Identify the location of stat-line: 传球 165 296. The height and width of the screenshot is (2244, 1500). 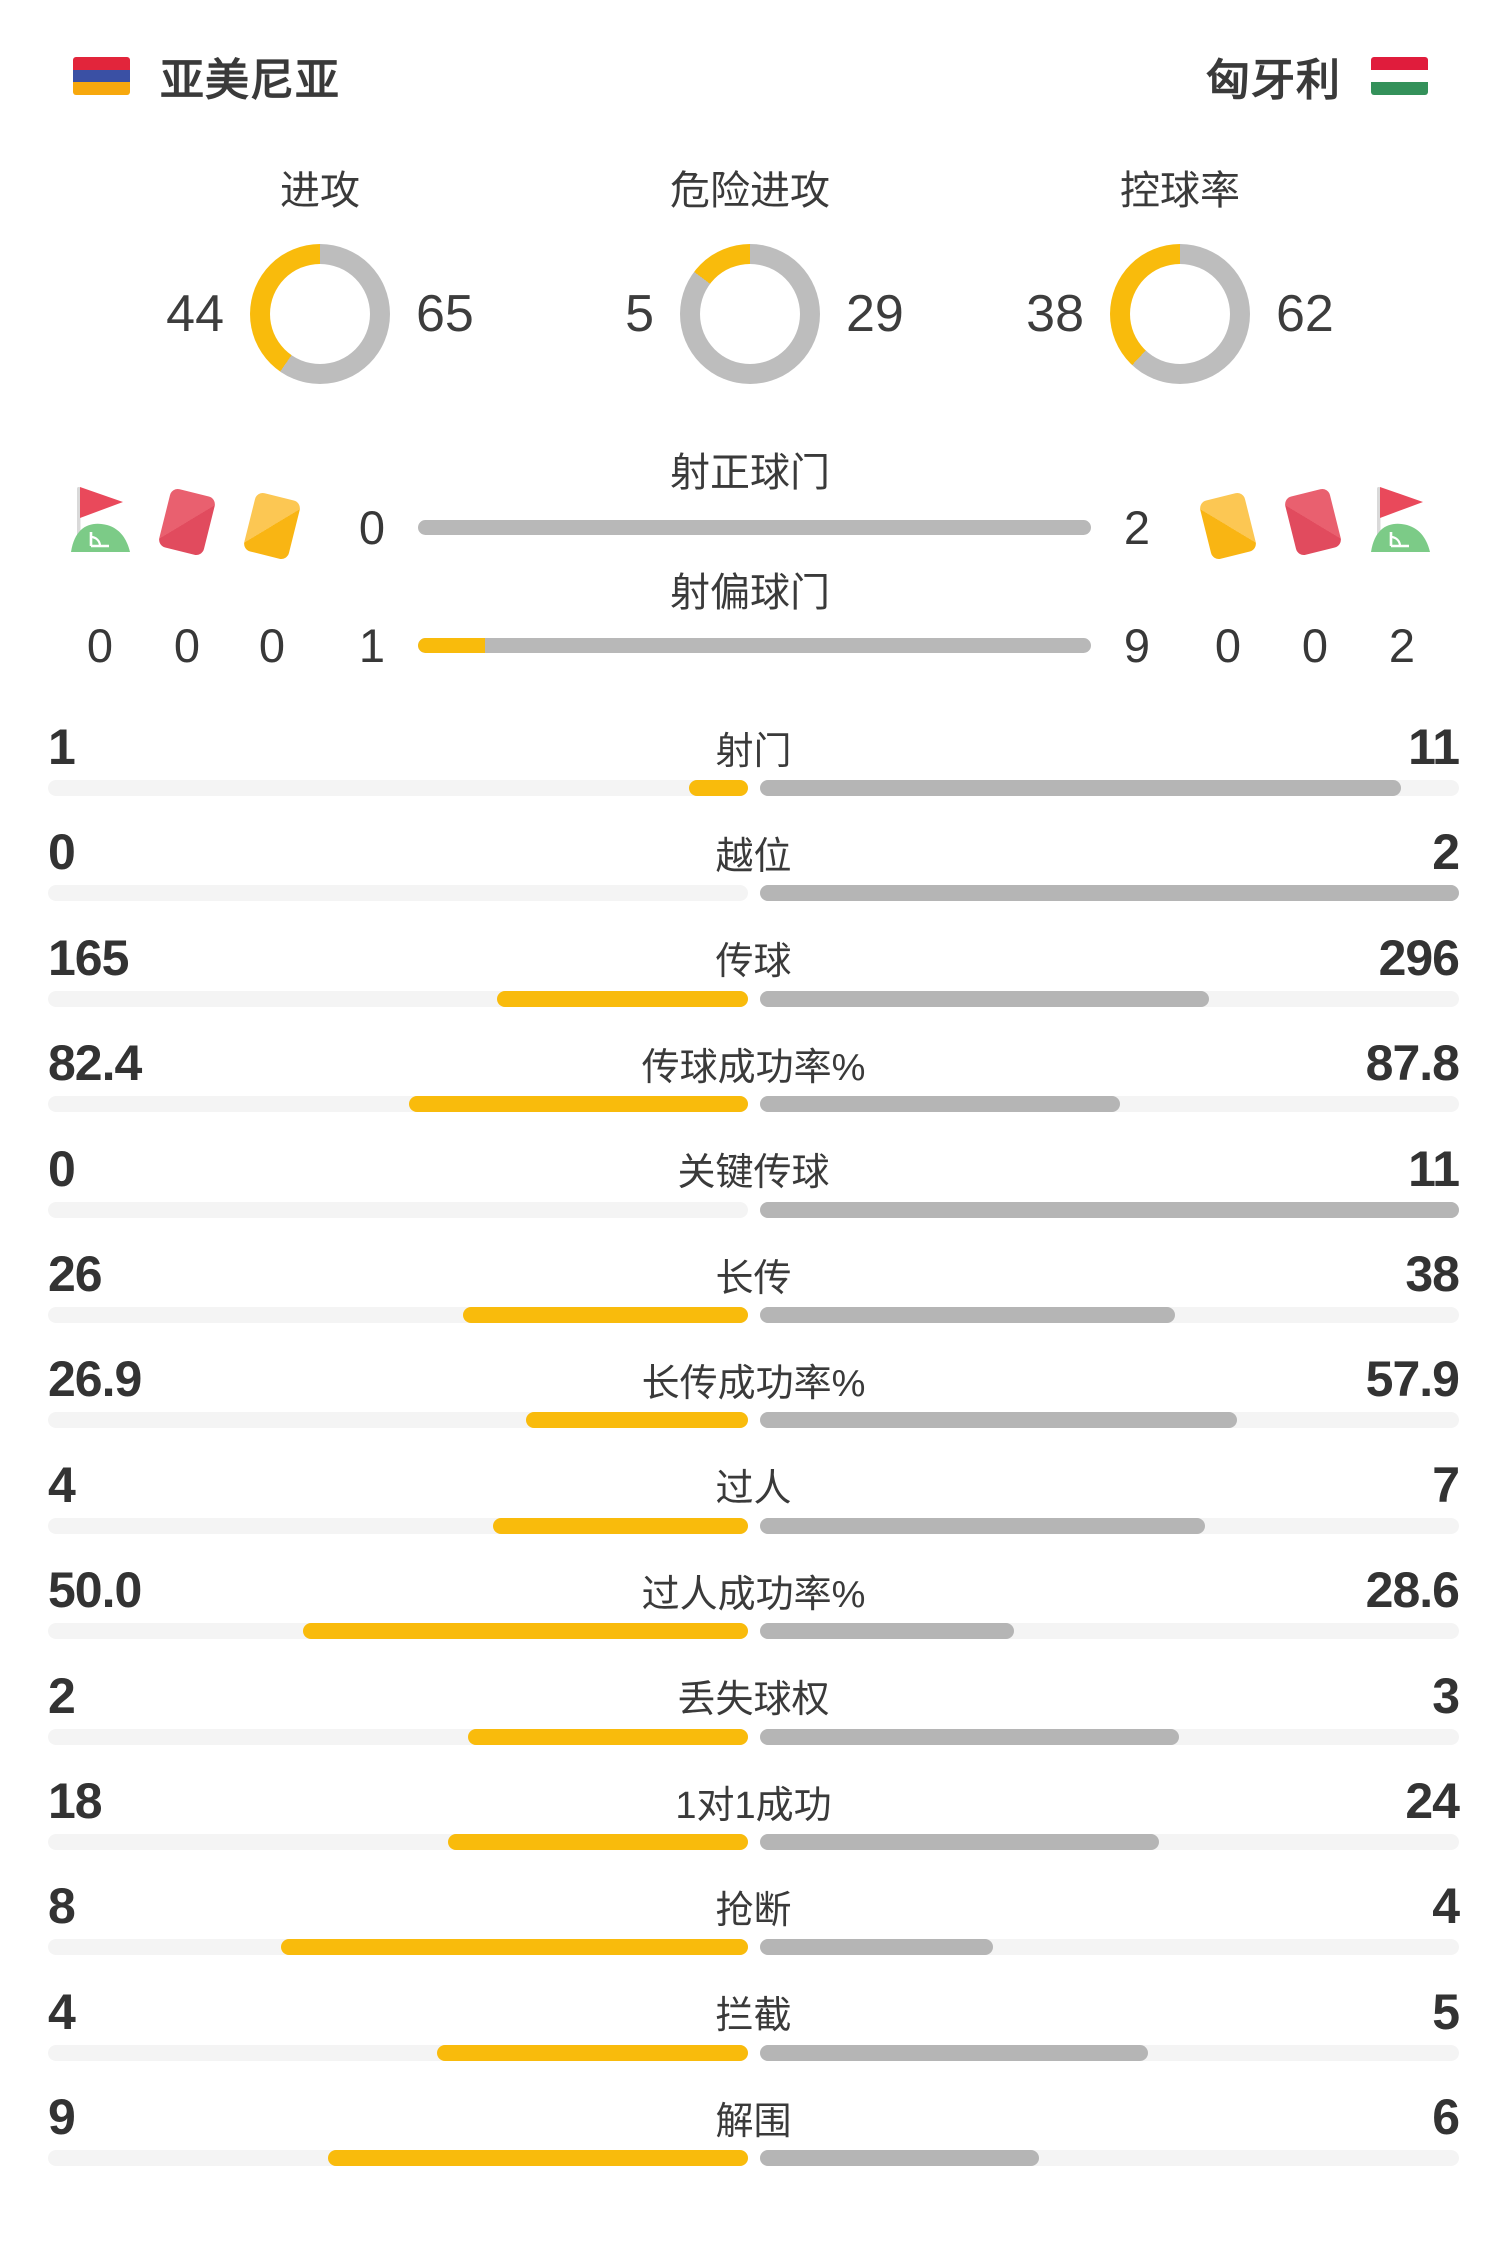
(754, 957).